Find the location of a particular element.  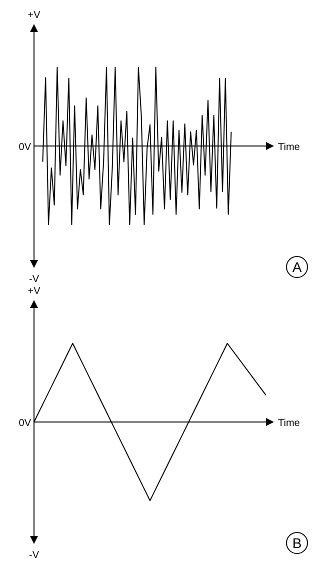

text: B is located at coordinates (297, 543).